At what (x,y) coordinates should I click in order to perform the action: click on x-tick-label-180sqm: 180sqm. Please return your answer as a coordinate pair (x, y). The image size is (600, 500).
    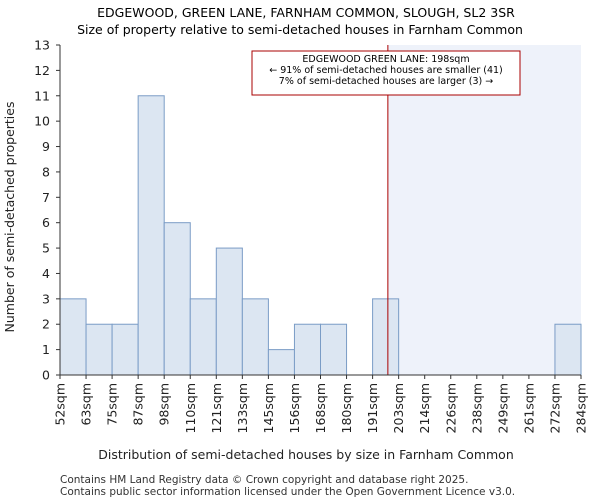
    Looking at the image, I should click on (346, 408).